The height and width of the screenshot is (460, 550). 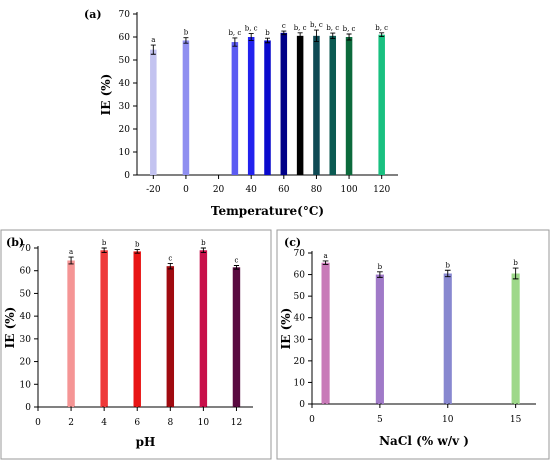 What do you see at coordinates (153, 190) in the screenshot?
I see `panel-a-x-tick-label: -20` at bounding box center [153, 190].